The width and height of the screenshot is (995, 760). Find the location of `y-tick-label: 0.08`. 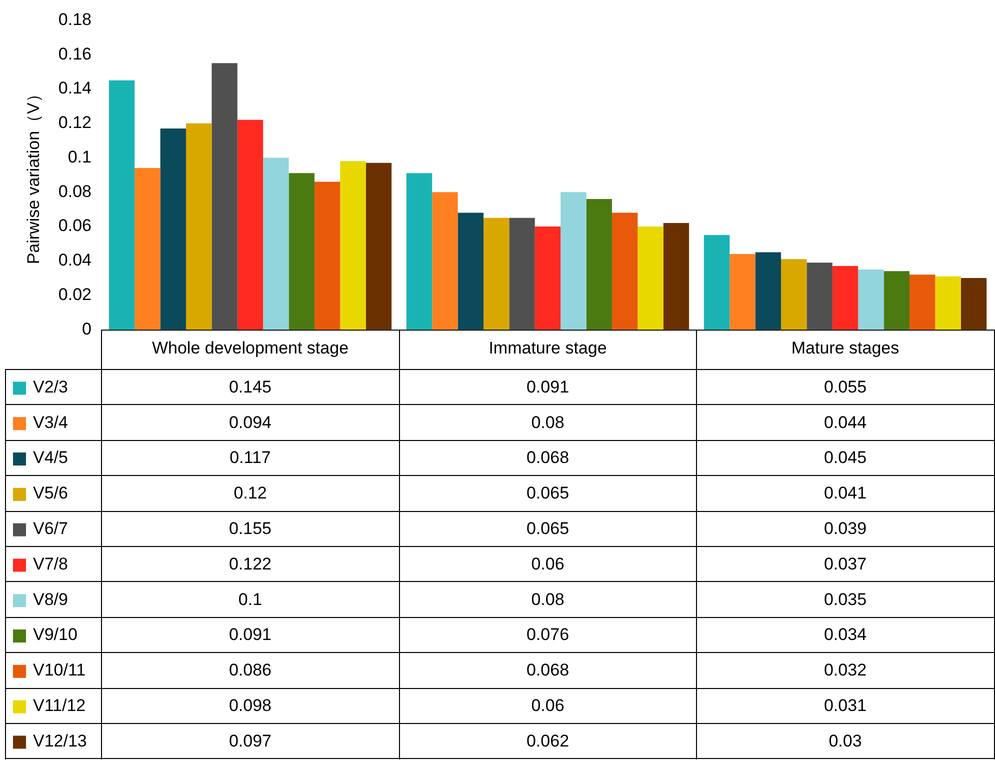

y-tick-label: 0.08 is located at coordinates (75, 191).